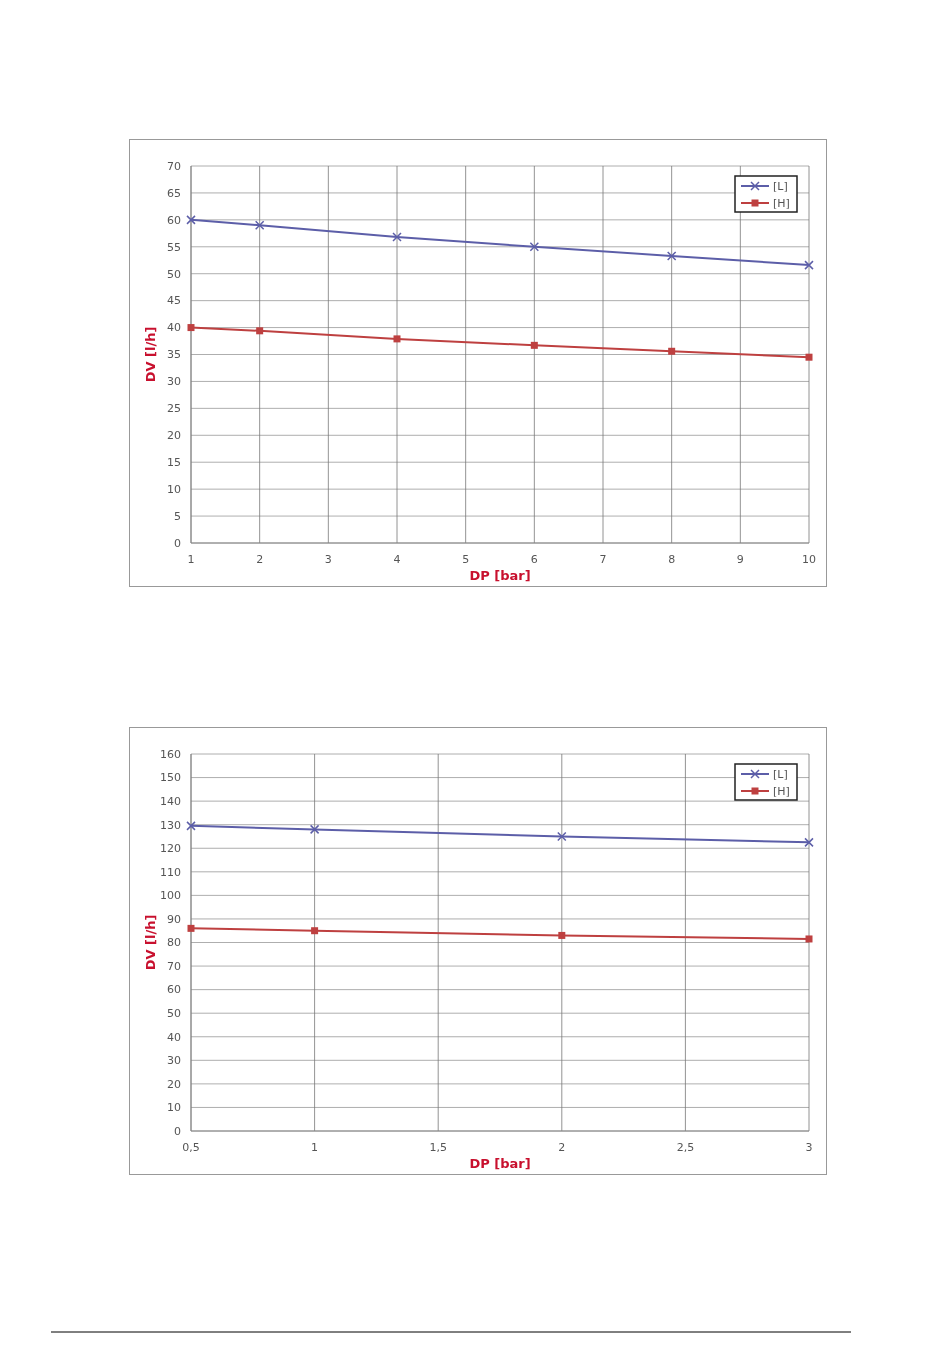  What do you see at coordinates (740, 559) in the screenshot?
I see `x-tick-label: 9` at bounding box center [740, 559].